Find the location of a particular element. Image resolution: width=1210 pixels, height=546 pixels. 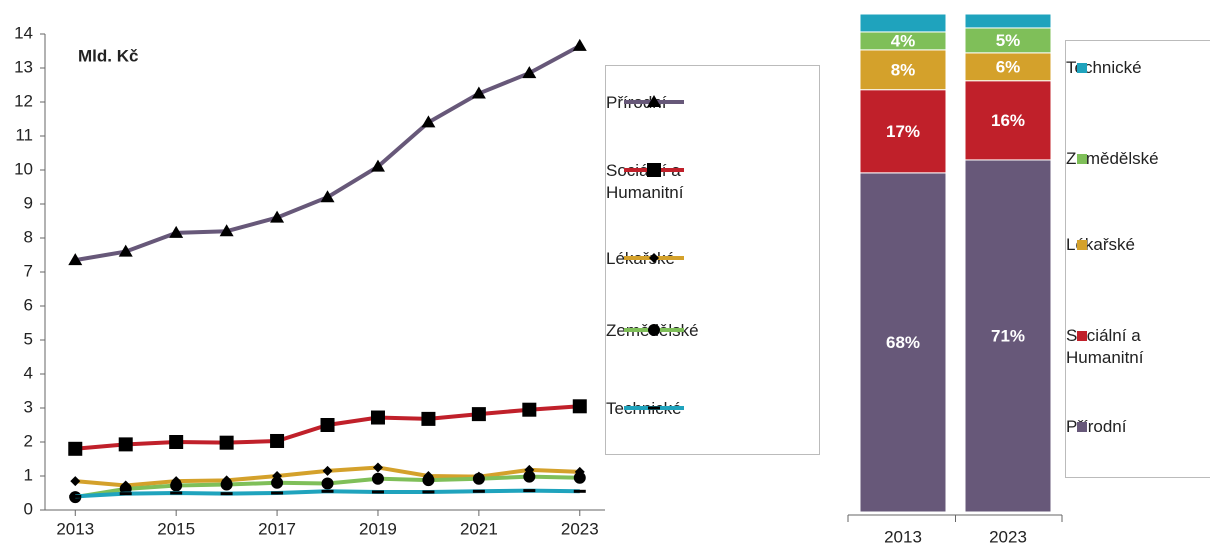

y-tick-label: 3 is located at coordinates (28, 406).